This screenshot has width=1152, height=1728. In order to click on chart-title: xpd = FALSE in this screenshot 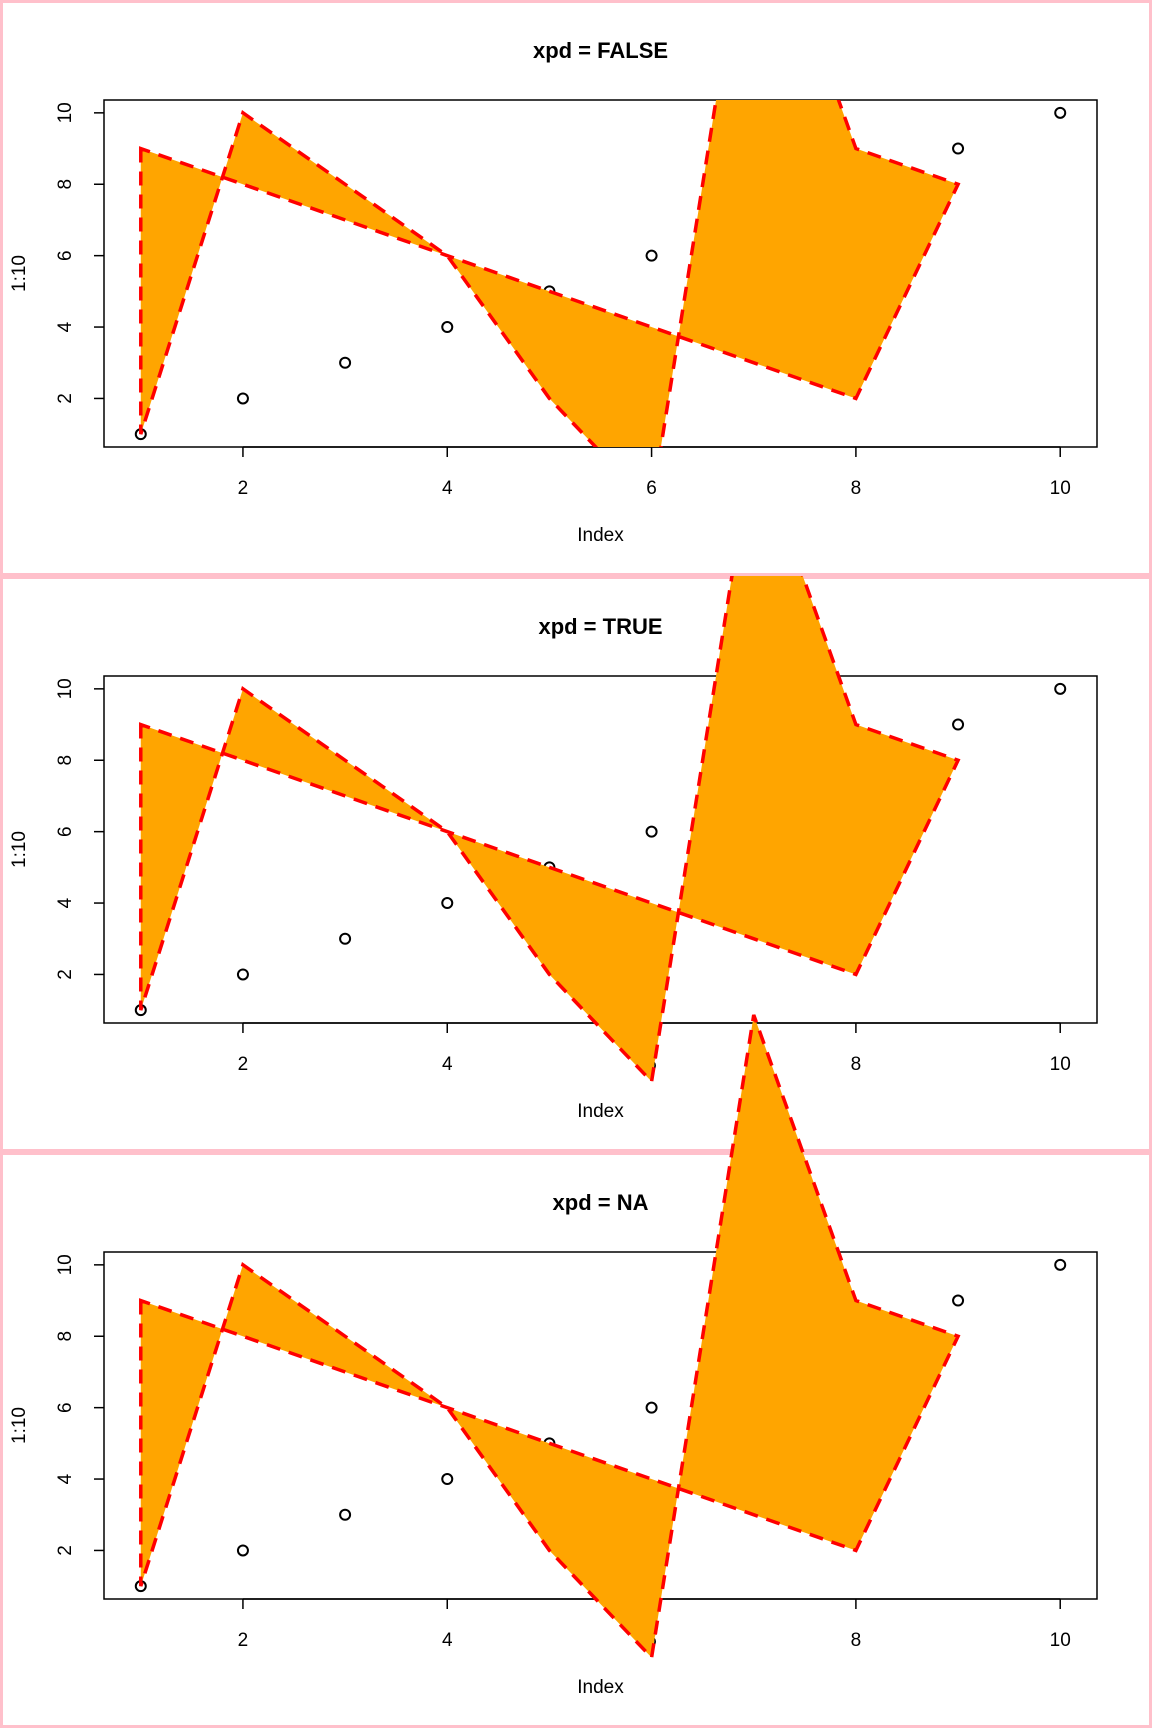, I will do `click(600, 50)`.